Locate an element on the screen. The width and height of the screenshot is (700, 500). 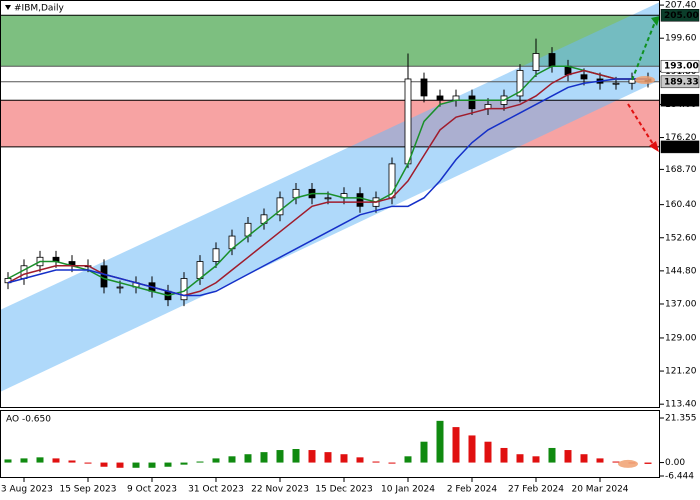
price-marker is located at coordinates (645, 80).